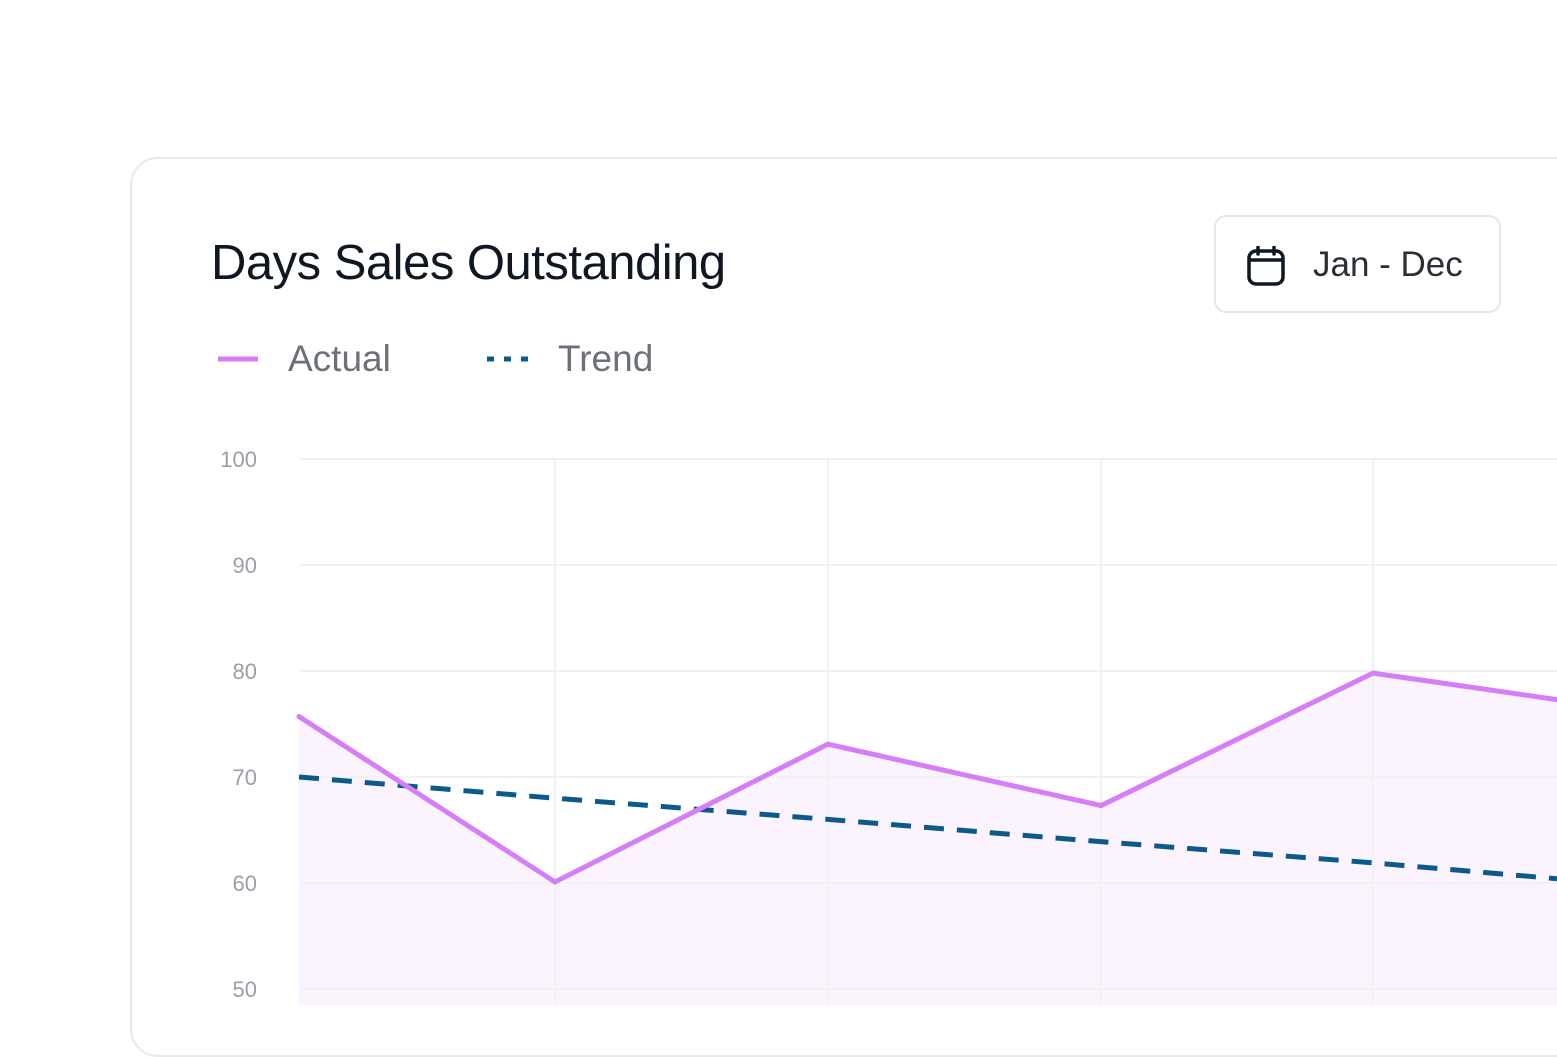 Image resolution: width=1557 pixels, height=1057 pixels. I want to click on y-tick-label-60: 60, so click(245, 883).